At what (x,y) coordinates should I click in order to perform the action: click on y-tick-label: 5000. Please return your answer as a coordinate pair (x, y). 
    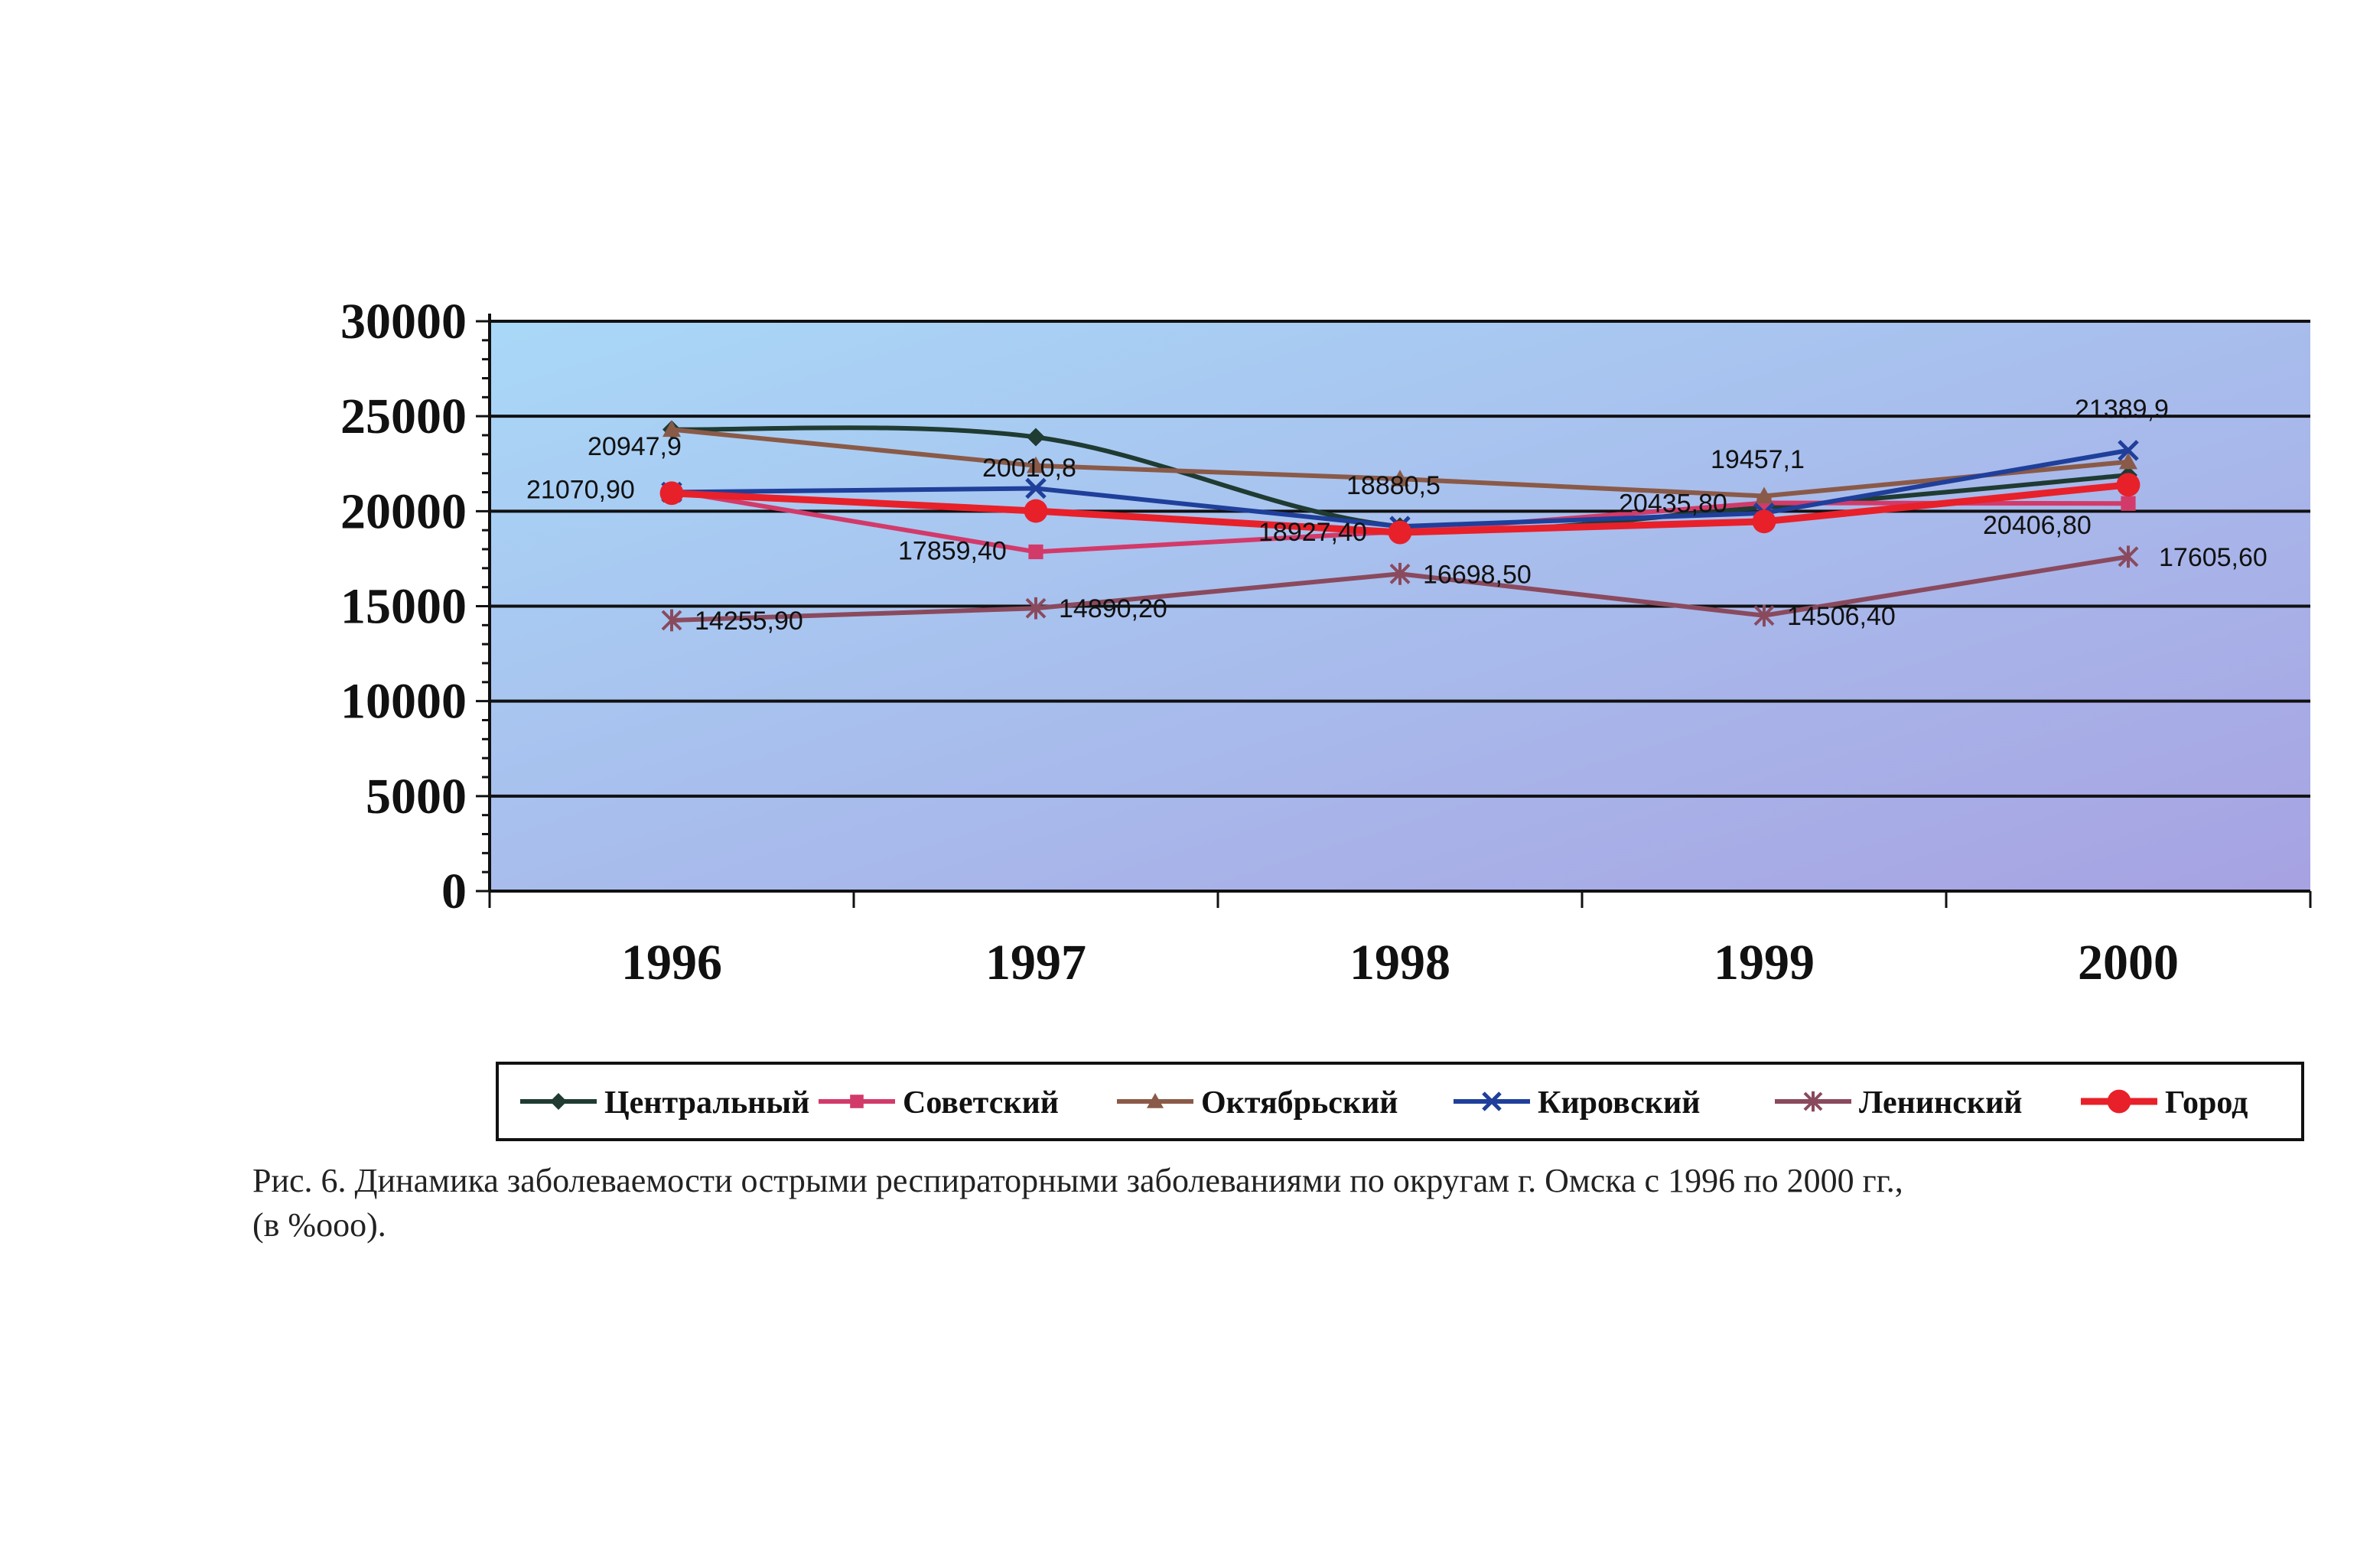
    Looking at the image, I should click on (416, 797).